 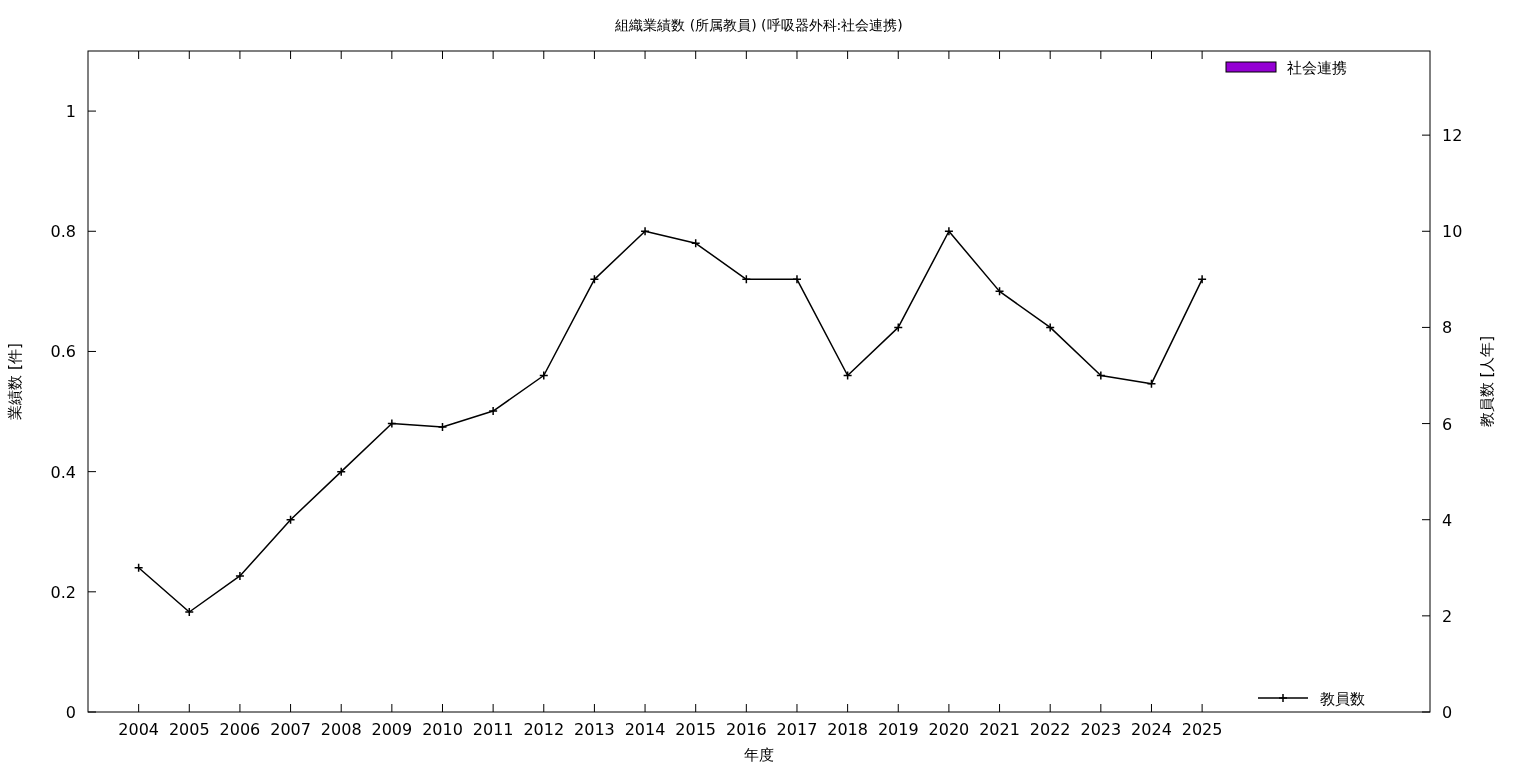 I want to click on legend-label: 社会連携, so click(x=1317, y=68).